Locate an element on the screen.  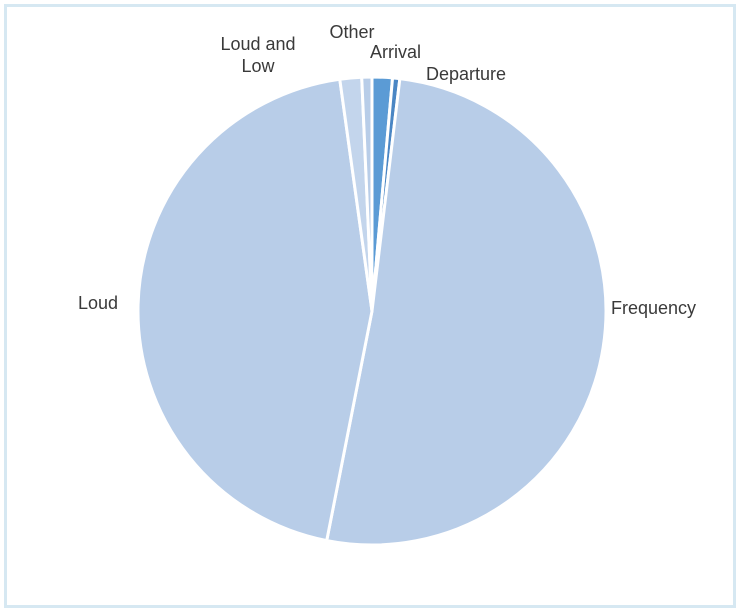
pie-label-loud: Loud is located at coordinates (98, 303).